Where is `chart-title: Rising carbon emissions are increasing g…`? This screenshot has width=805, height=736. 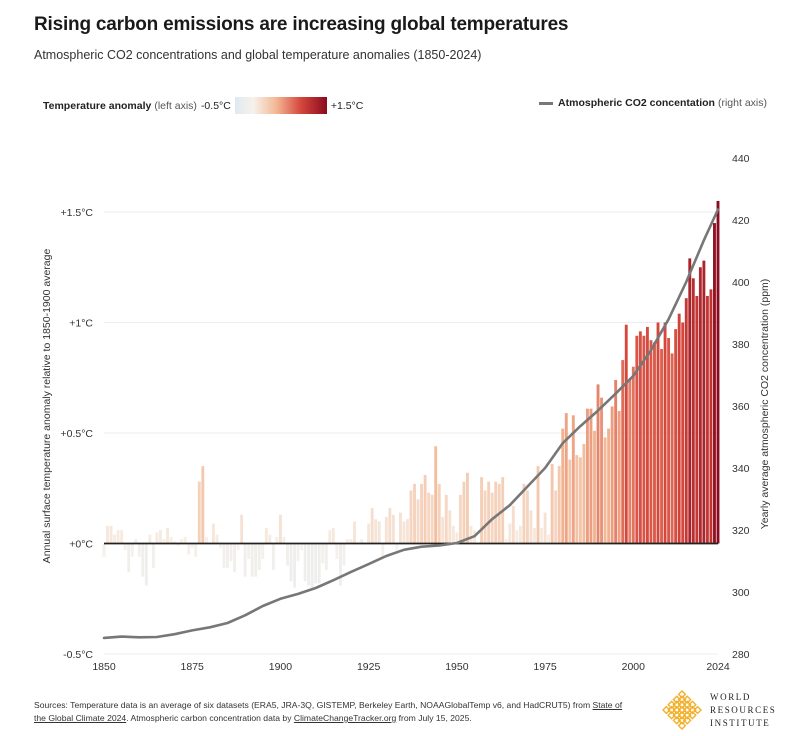 chart-title: Rising carbon emissions are increasing g… is located at coordinates (301, 24).